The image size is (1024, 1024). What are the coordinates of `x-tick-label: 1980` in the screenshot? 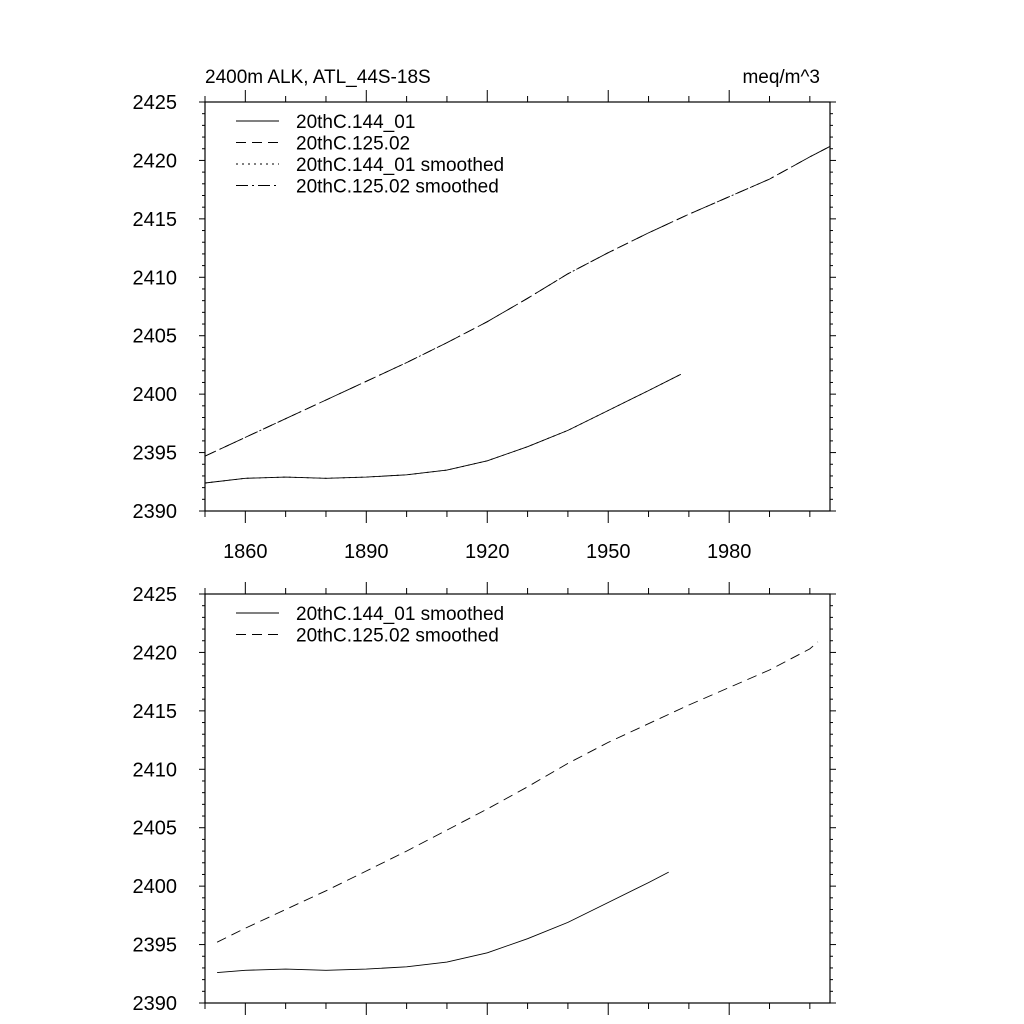 It's located at (729, 552).